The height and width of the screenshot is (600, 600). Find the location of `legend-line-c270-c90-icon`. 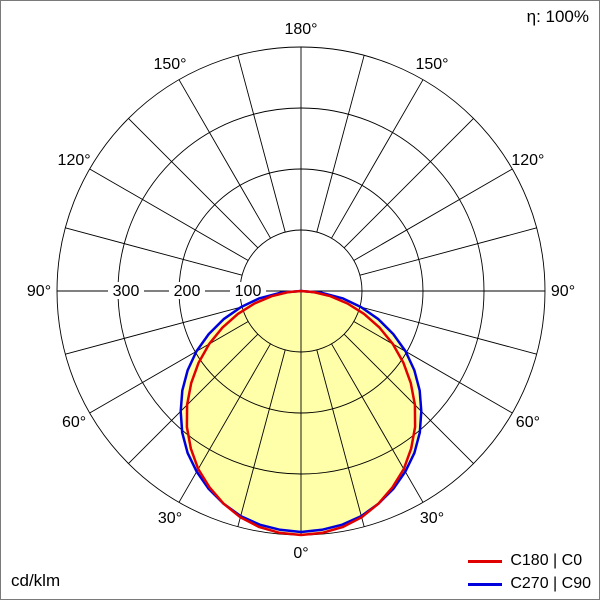

legend-line-c270-c90-icon is located at coordinates (485, 584).